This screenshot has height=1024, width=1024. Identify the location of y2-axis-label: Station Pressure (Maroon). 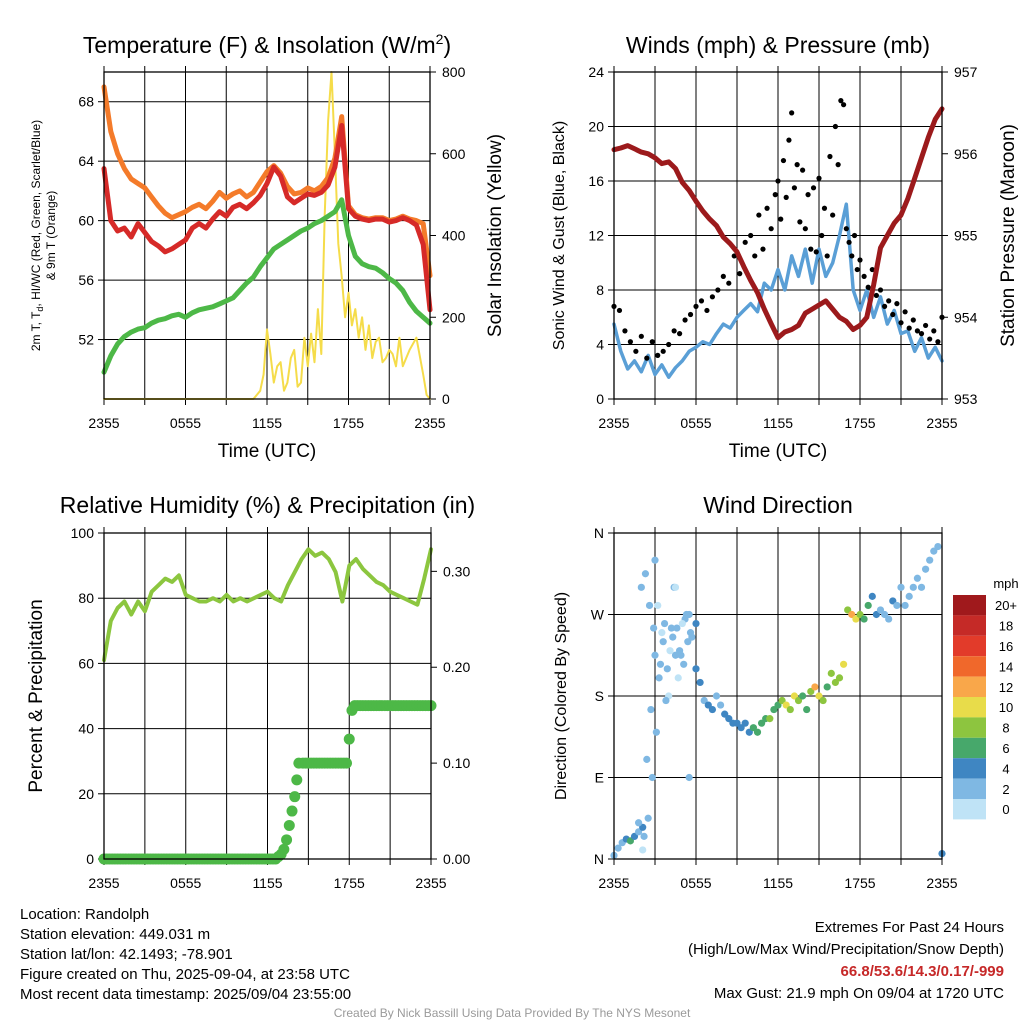
(1008, 235).